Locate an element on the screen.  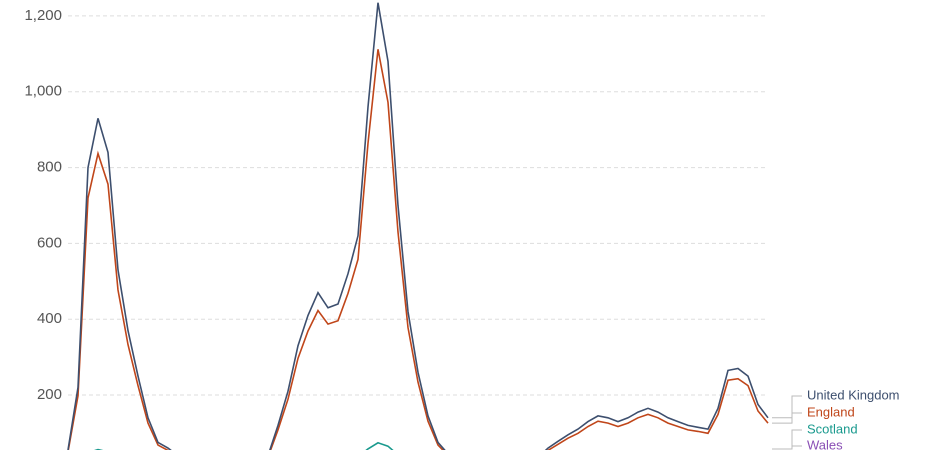
series-line is located at coordinates (244, 445).